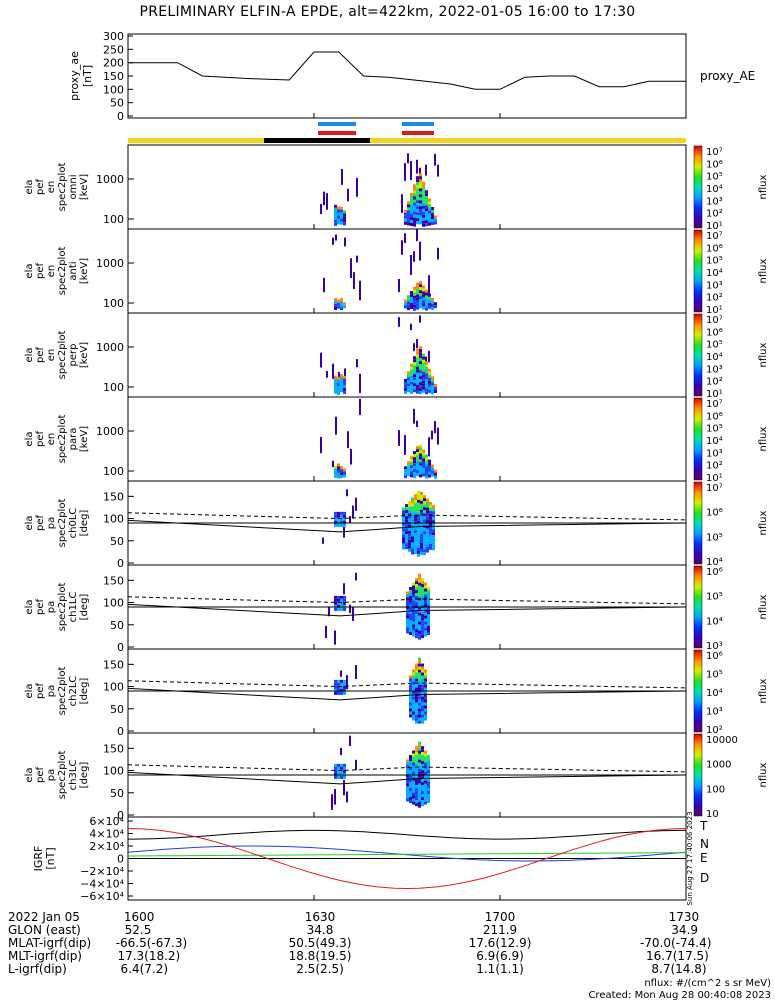 This screenshot has height=1001, width=775. What do you see at coordinates (684, 917) in the screenshot?
I see `footer-value: 1730` at bounding box center [684, 917].